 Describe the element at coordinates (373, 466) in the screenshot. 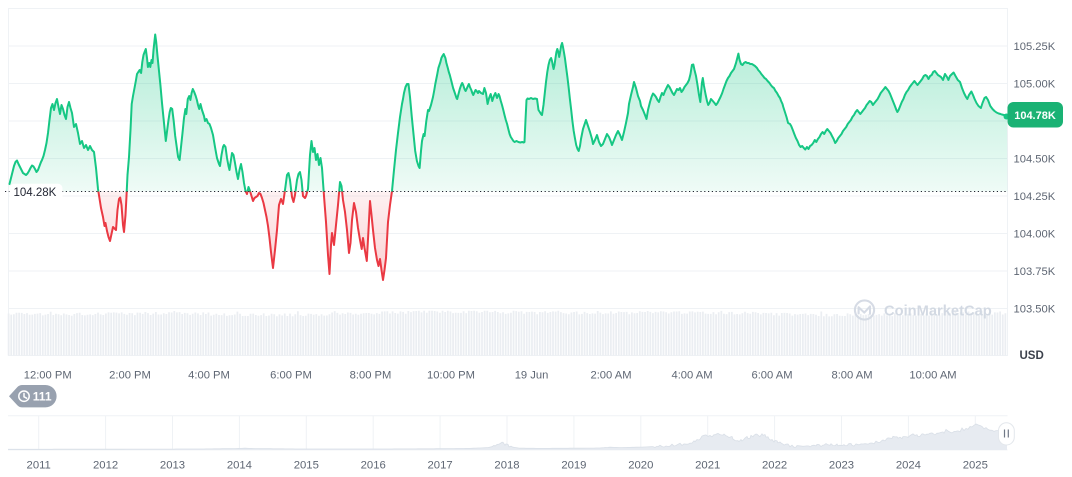

I see `svg-text: 2016` at that location.